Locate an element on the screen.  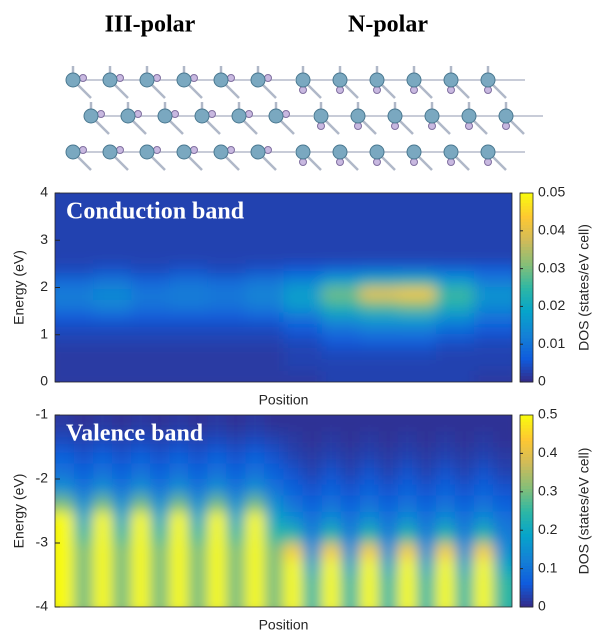
colorbar-tick-label: 0.02 is located at coordinates (551, 305).